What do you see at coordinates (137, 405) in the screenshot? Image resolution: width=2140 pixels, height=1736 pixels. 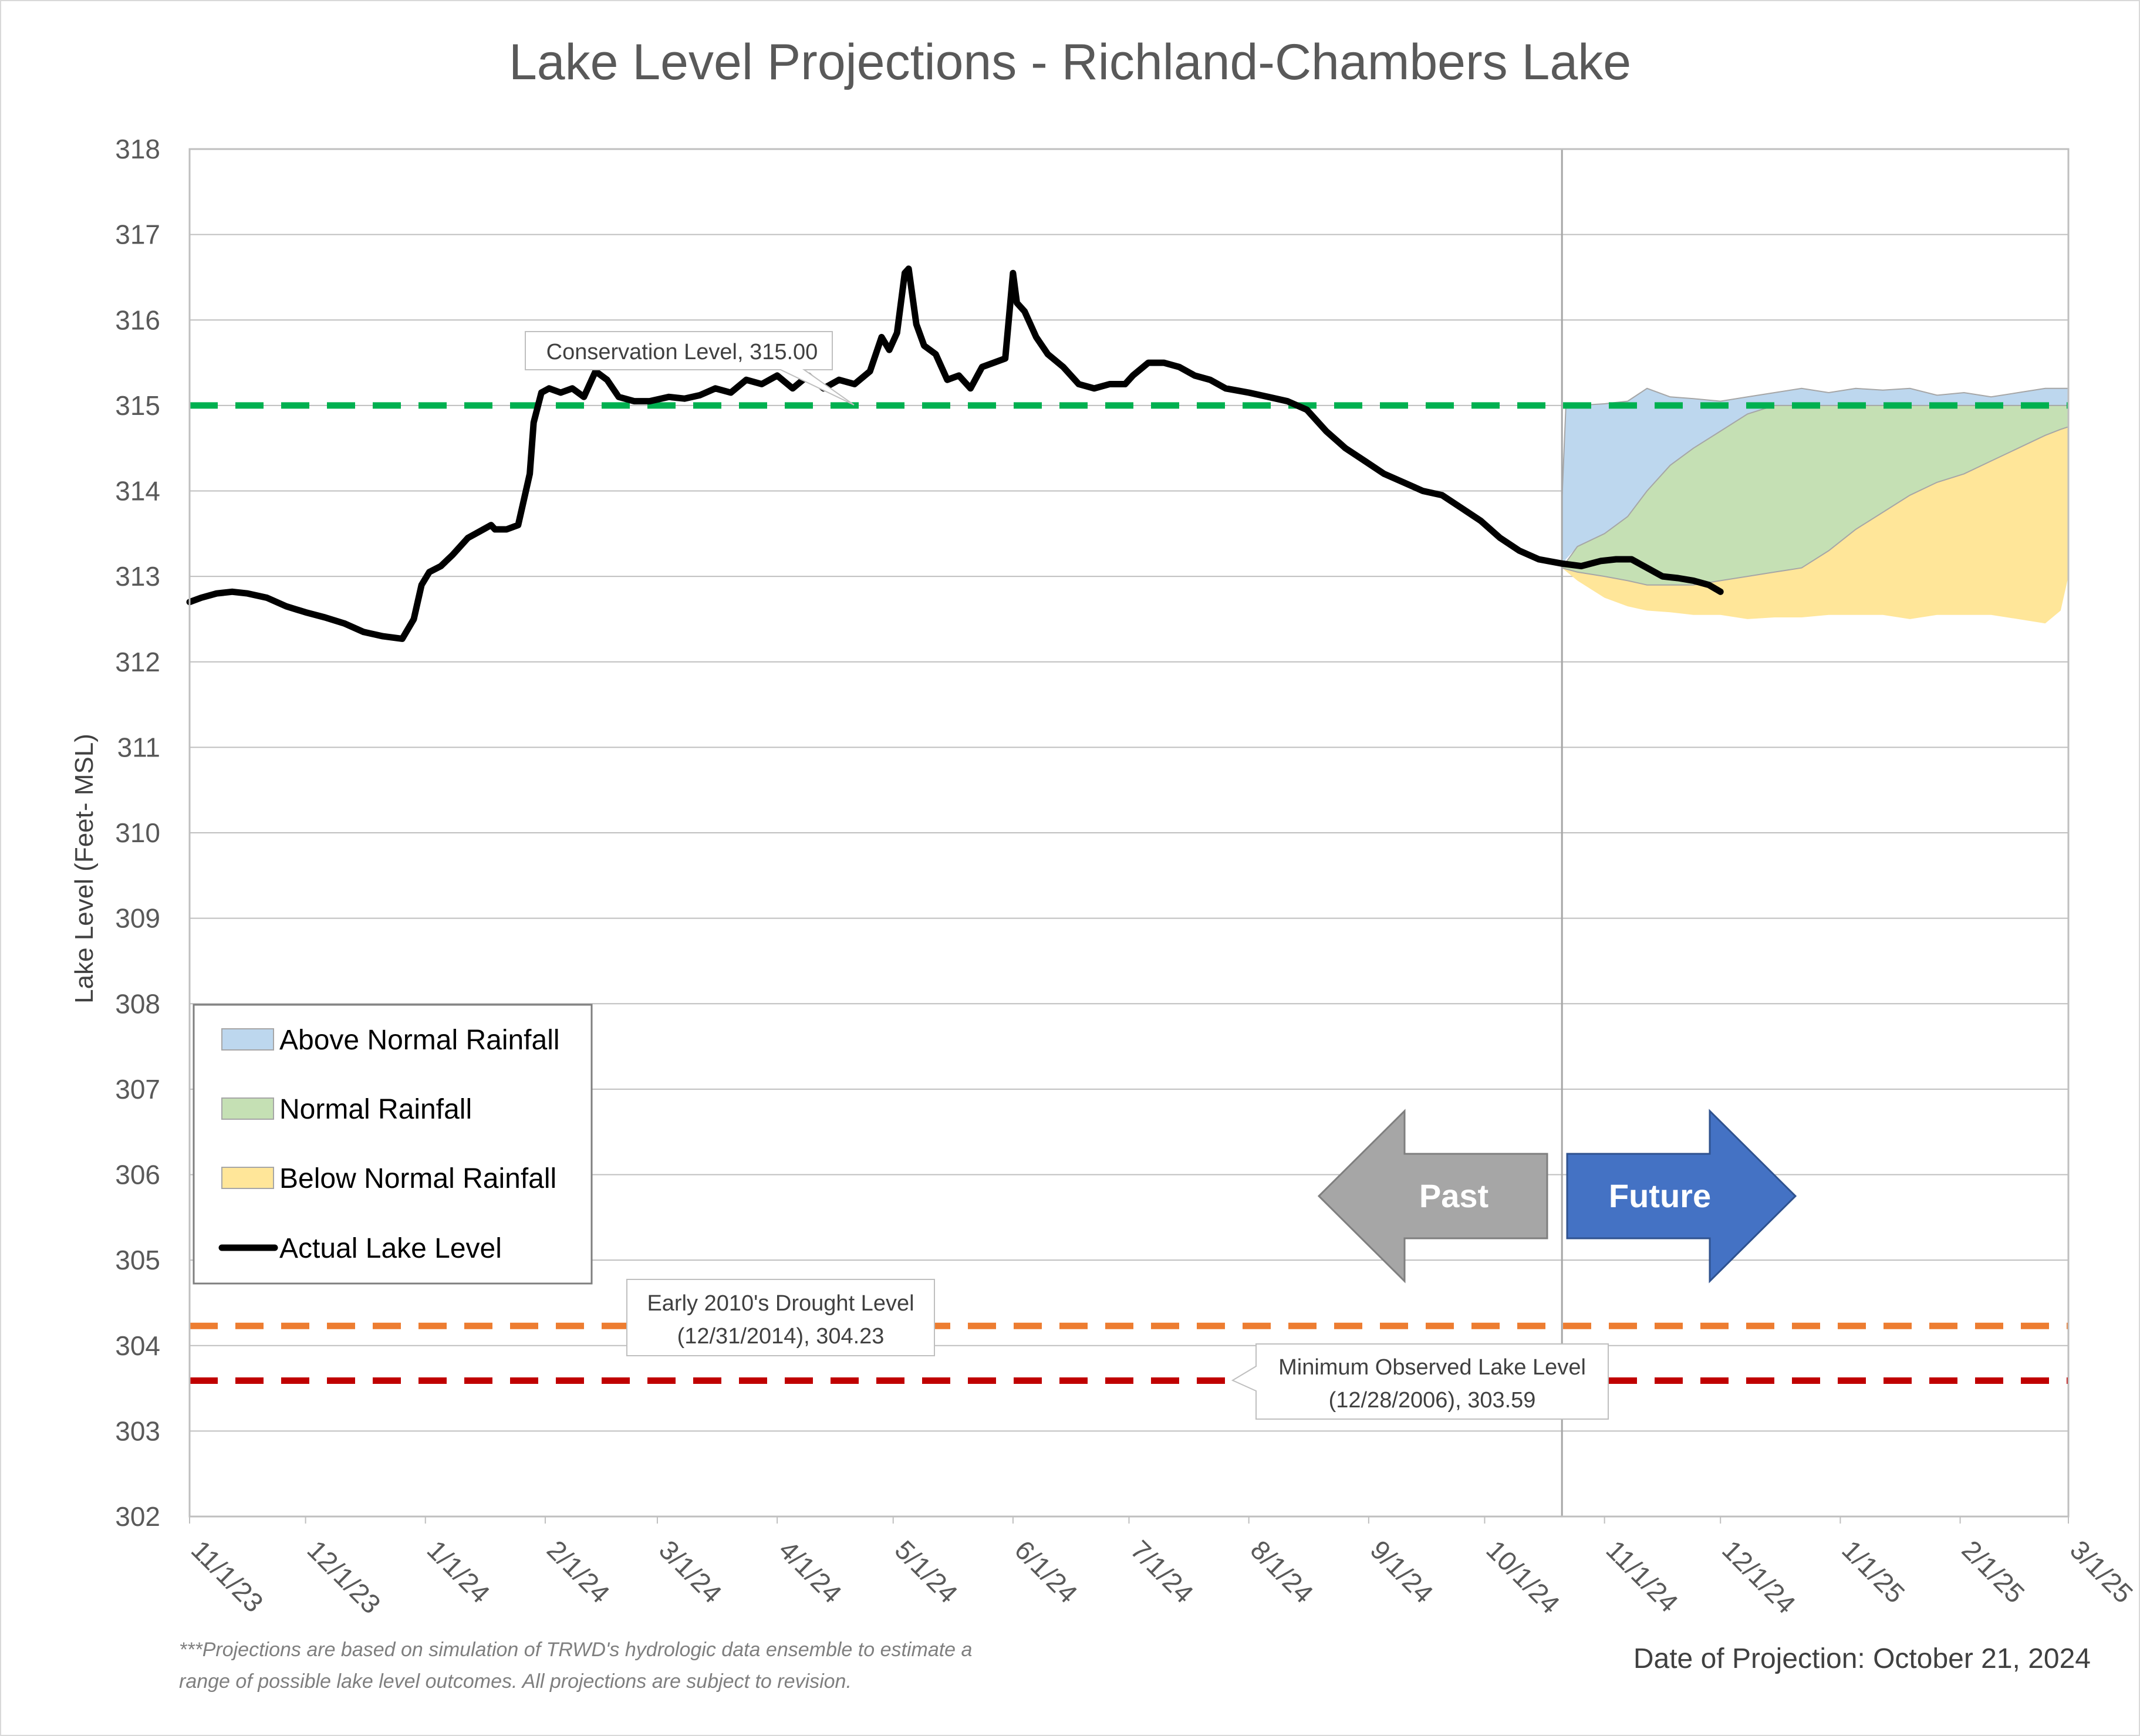 I see `y-tick-label-315: 315` at bounding box center [137, 405].